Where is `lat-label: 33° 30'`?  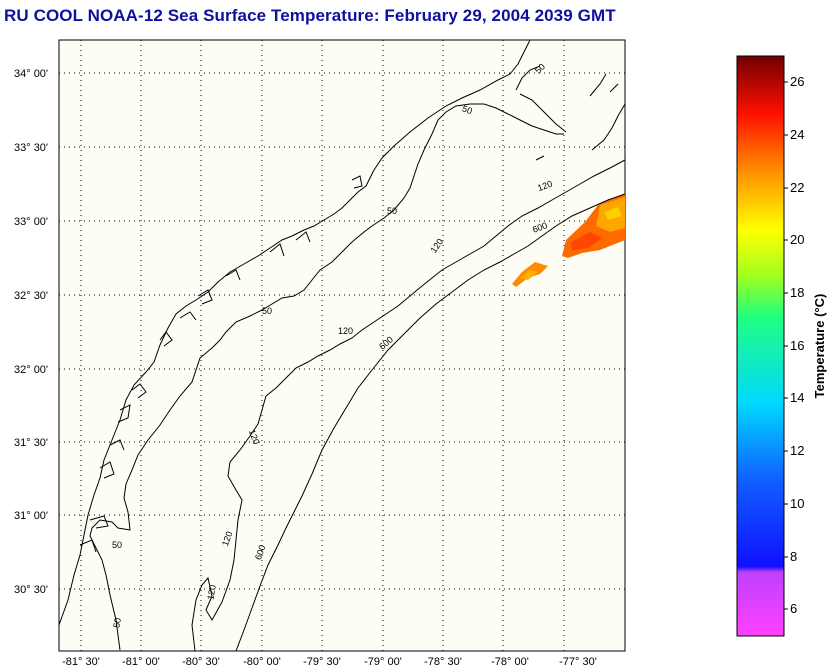 lat-label: 33° 30' is located at coordinates (31, 148).